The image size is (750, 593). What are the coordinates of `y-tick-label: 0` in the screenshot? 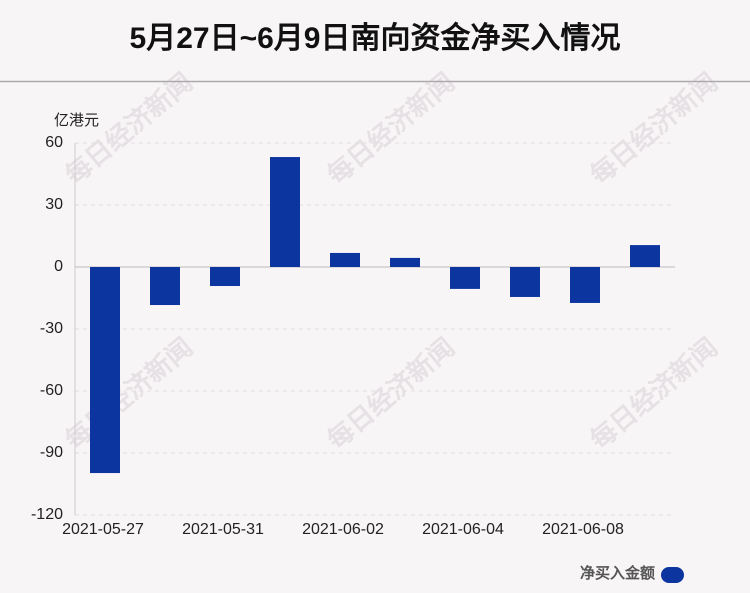 It's located at (58, 266).